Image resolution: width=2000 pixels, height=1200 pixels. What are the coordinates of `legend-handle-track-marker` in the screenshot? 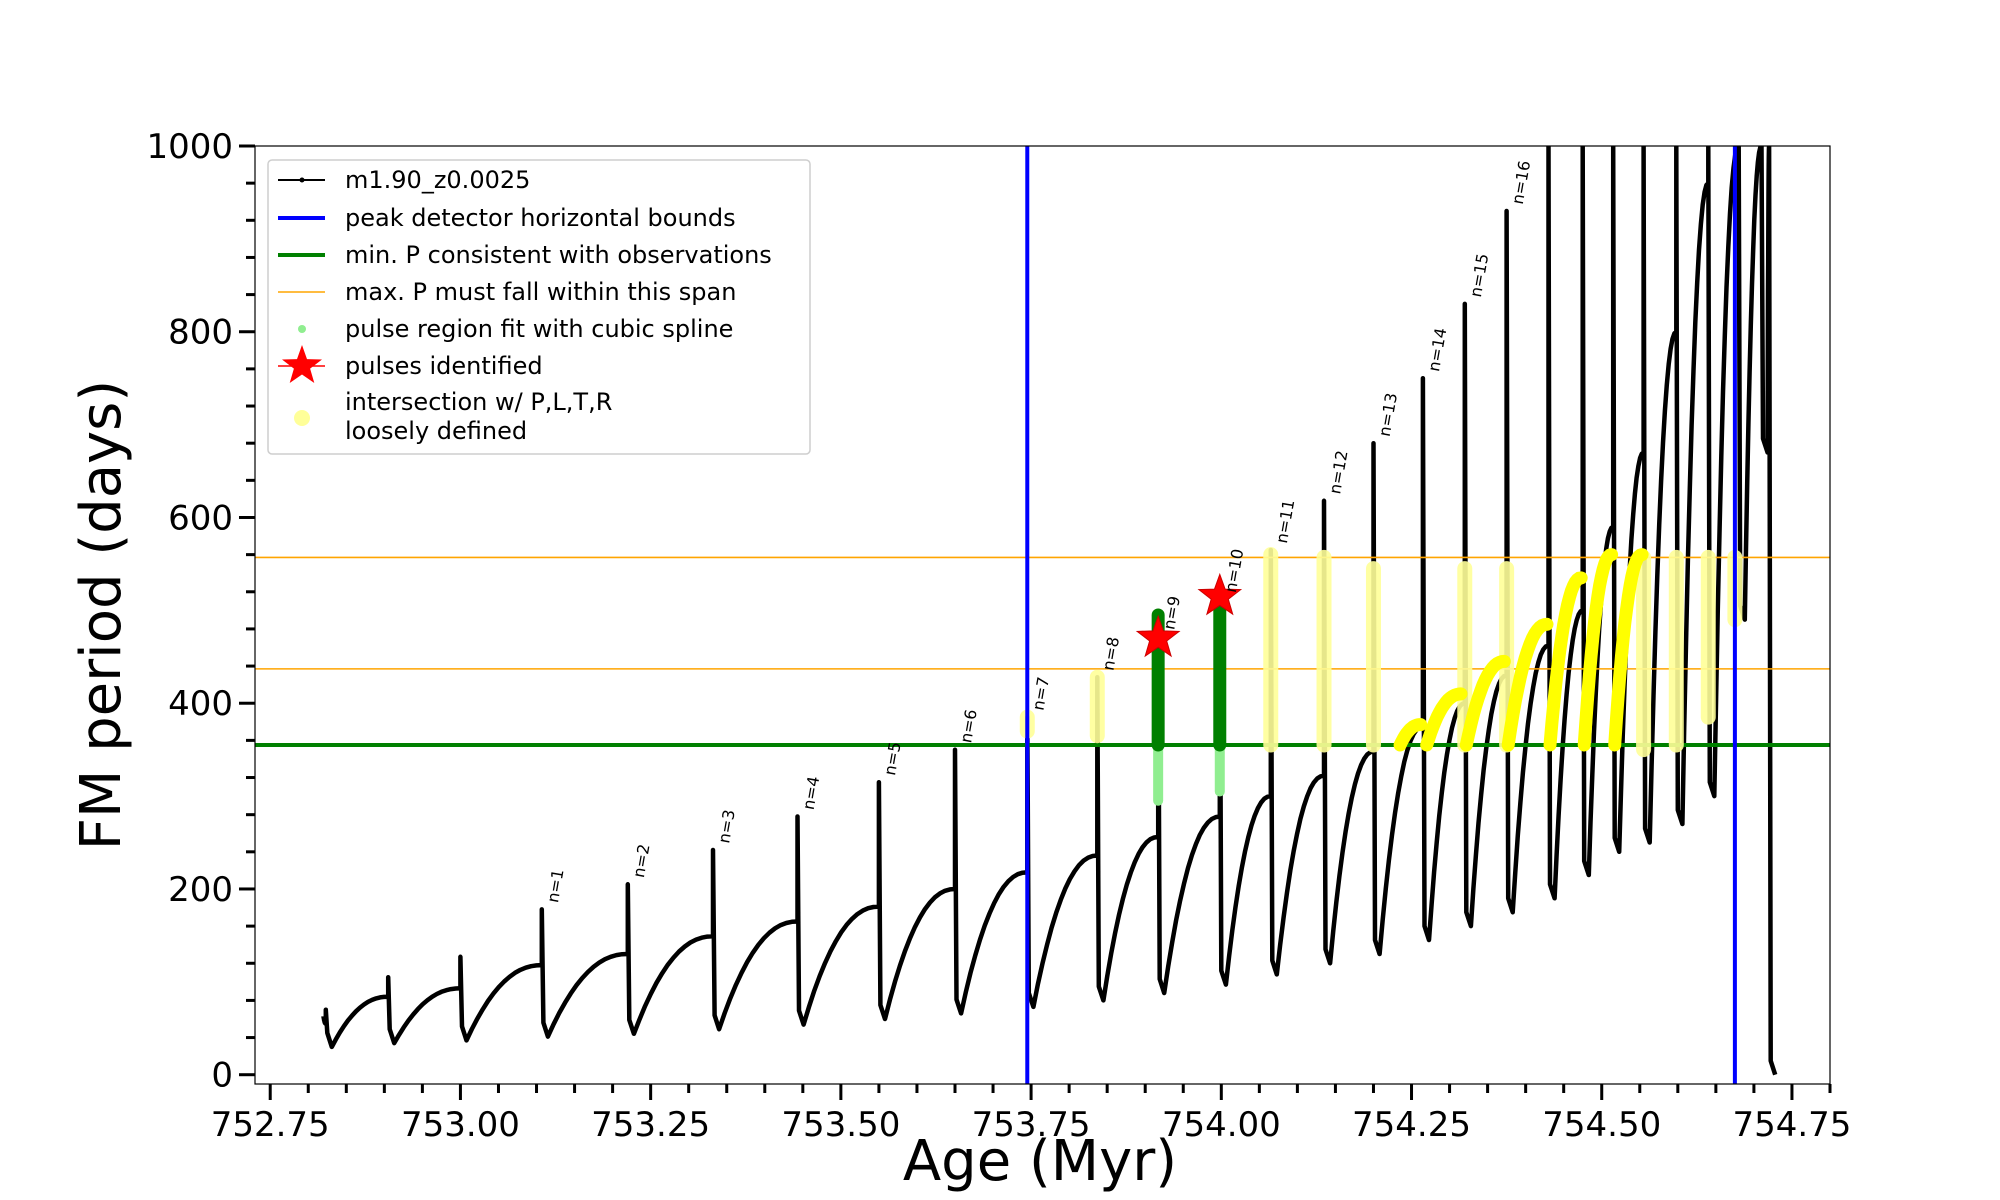 It's located at (302, 180).